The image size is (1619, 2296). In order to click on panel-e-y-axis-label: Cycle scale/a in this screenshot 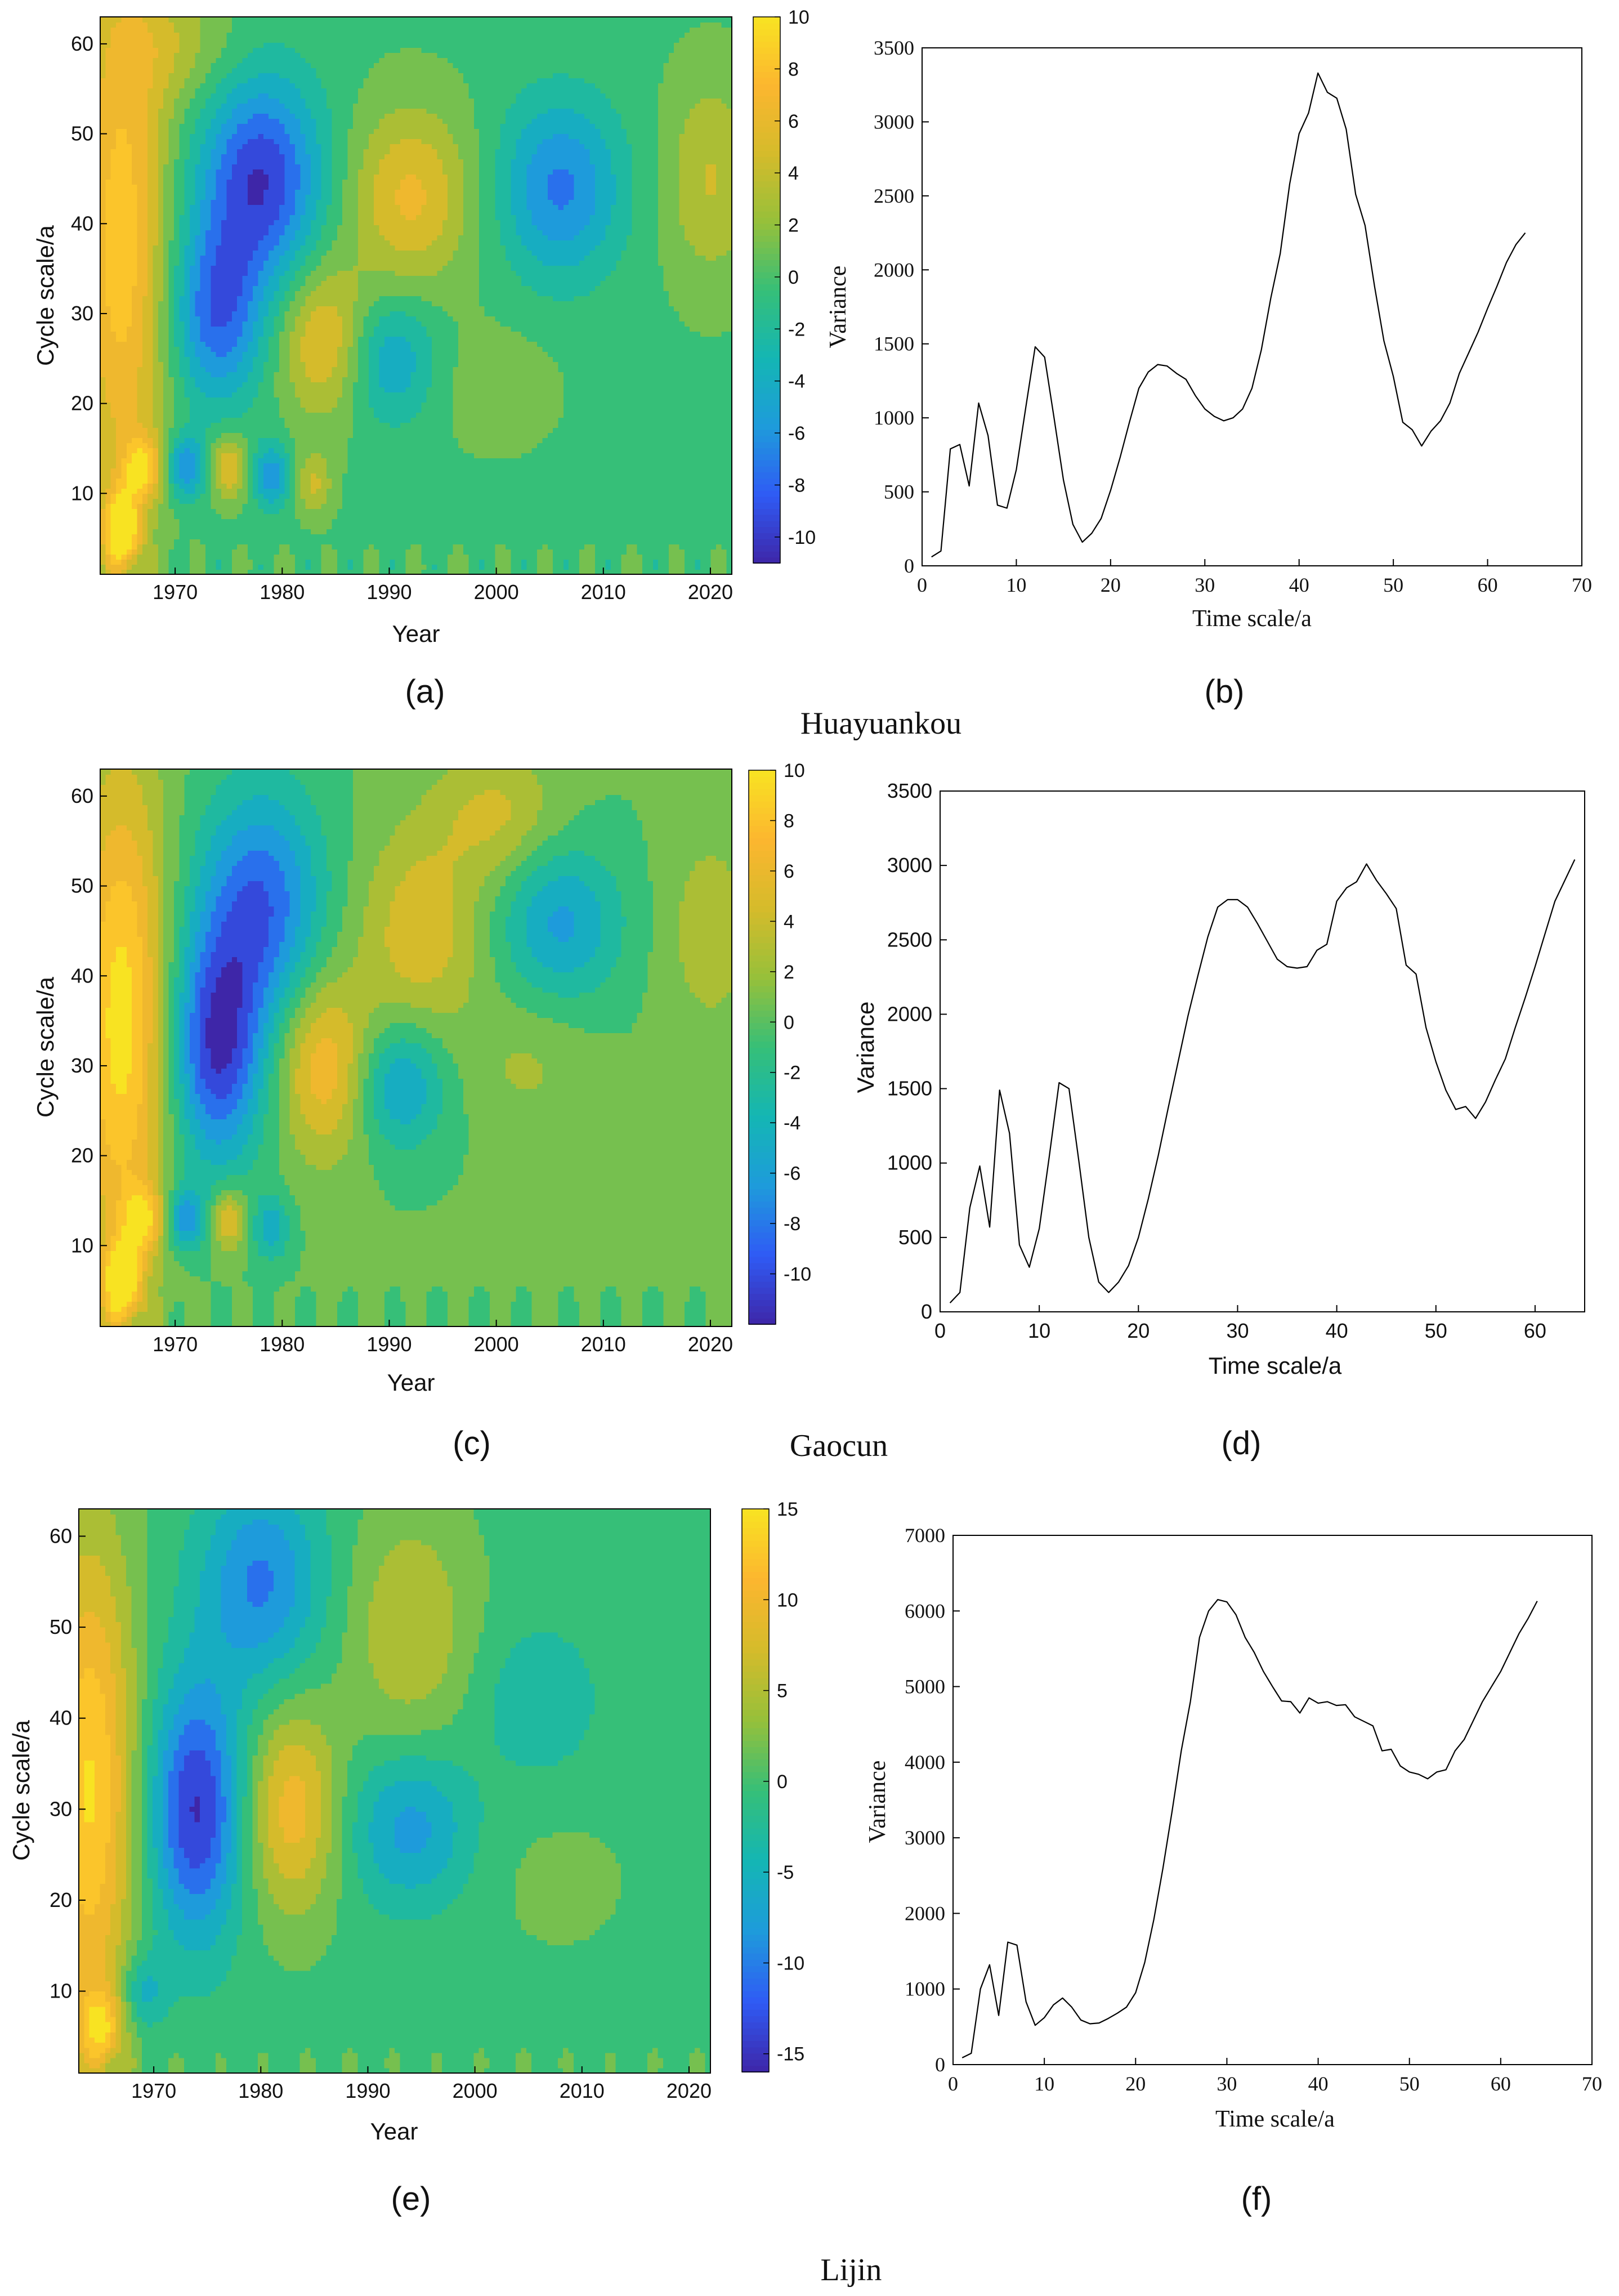, I will do `click(21, 1789)`.